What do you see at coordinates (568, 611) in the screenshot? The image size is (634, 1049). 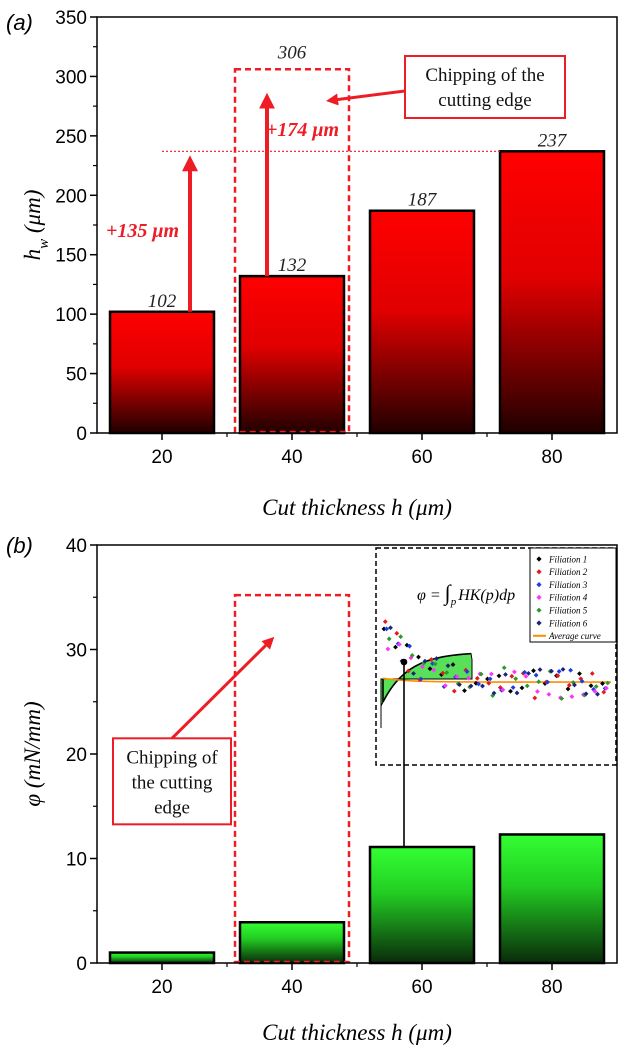 I see `inset-legend-label: Filiation 5` at bounding box center [568, 611].